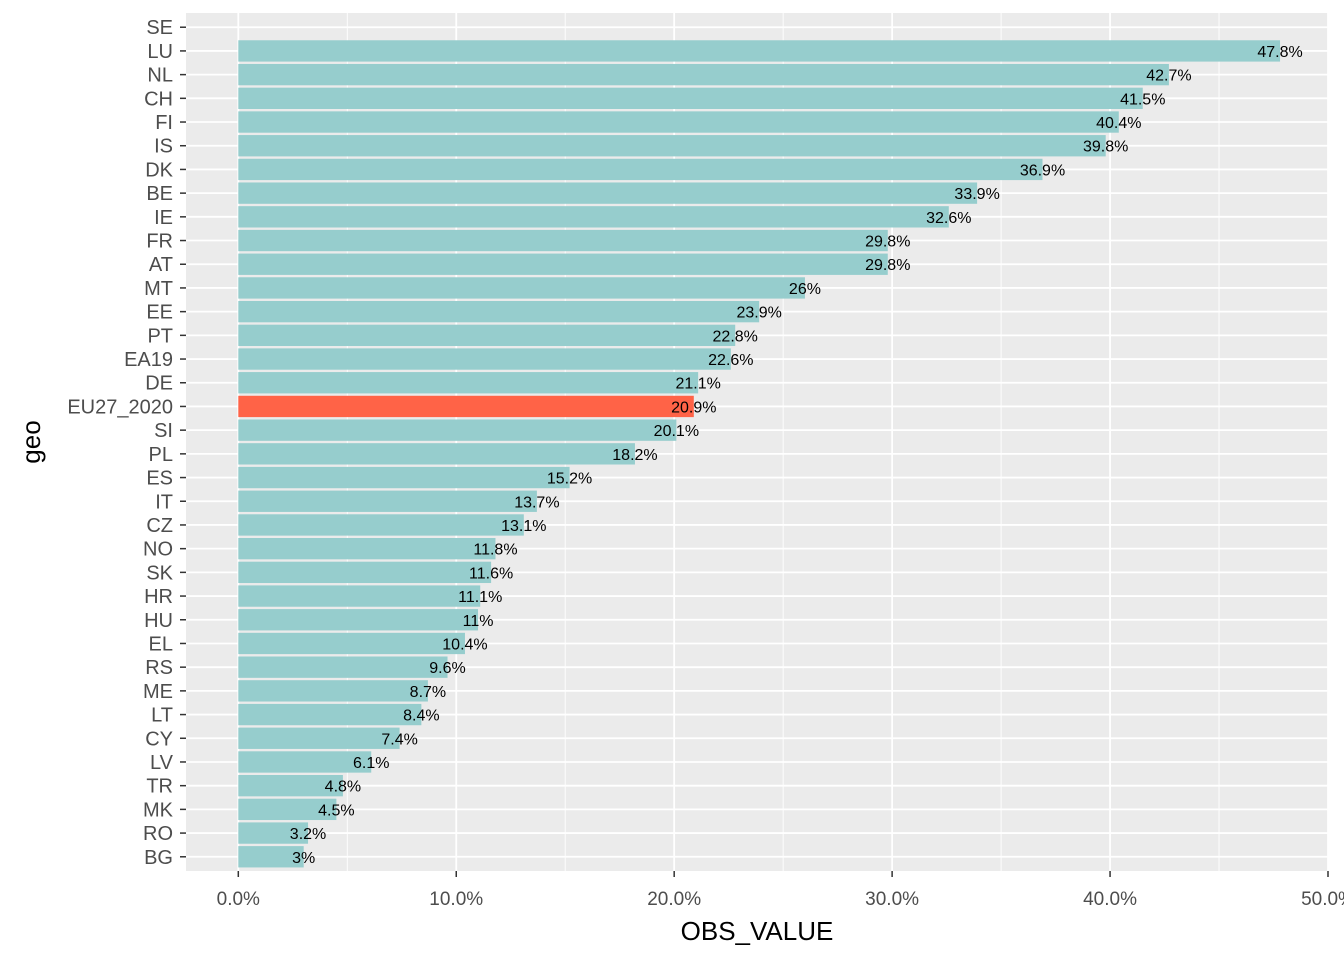  Describe the element at coordinates (948, 218) in the screenshot. I see `data-label: 32.6%` at that location.